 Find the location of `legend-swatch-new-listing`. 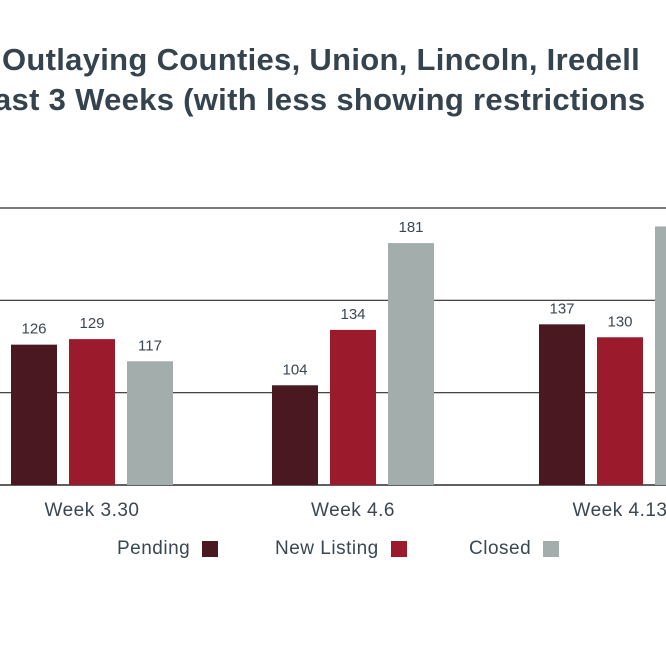

legend-swatch-new-listing is located at coordinates (398, 549).